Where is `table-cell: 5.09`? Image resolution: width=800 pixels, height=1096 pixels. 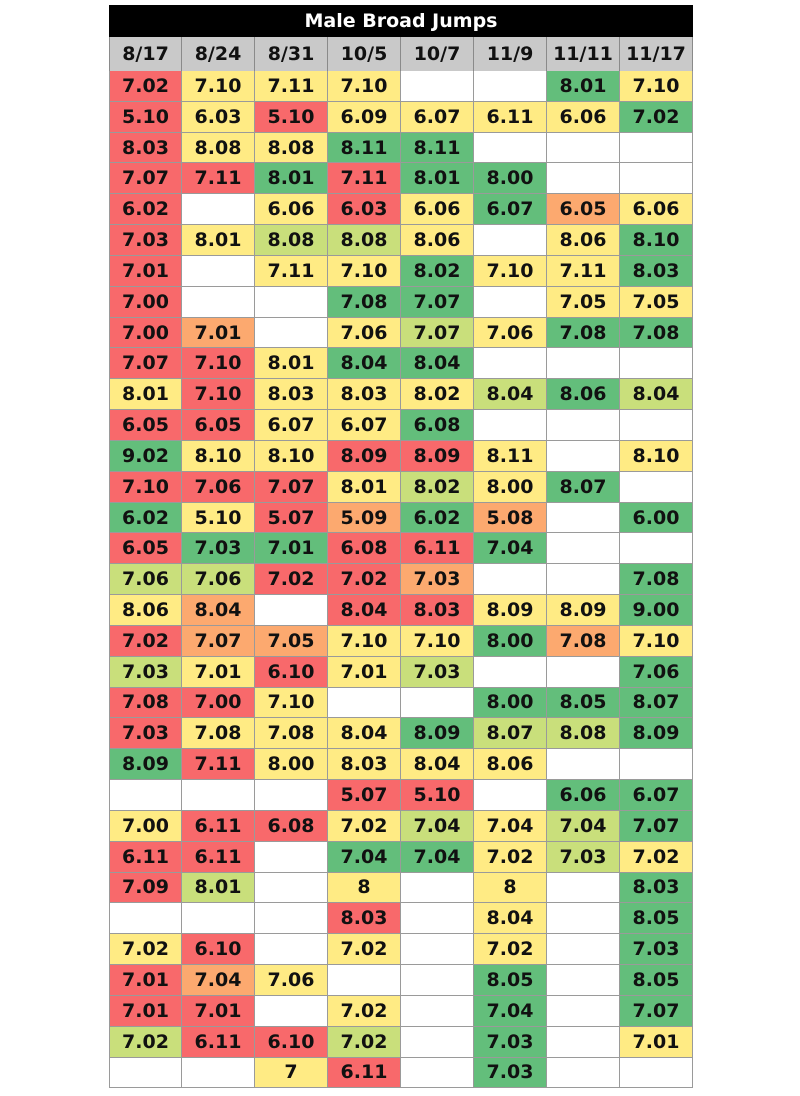
table-cell: 5.09 is located at coordinates (364, 518).